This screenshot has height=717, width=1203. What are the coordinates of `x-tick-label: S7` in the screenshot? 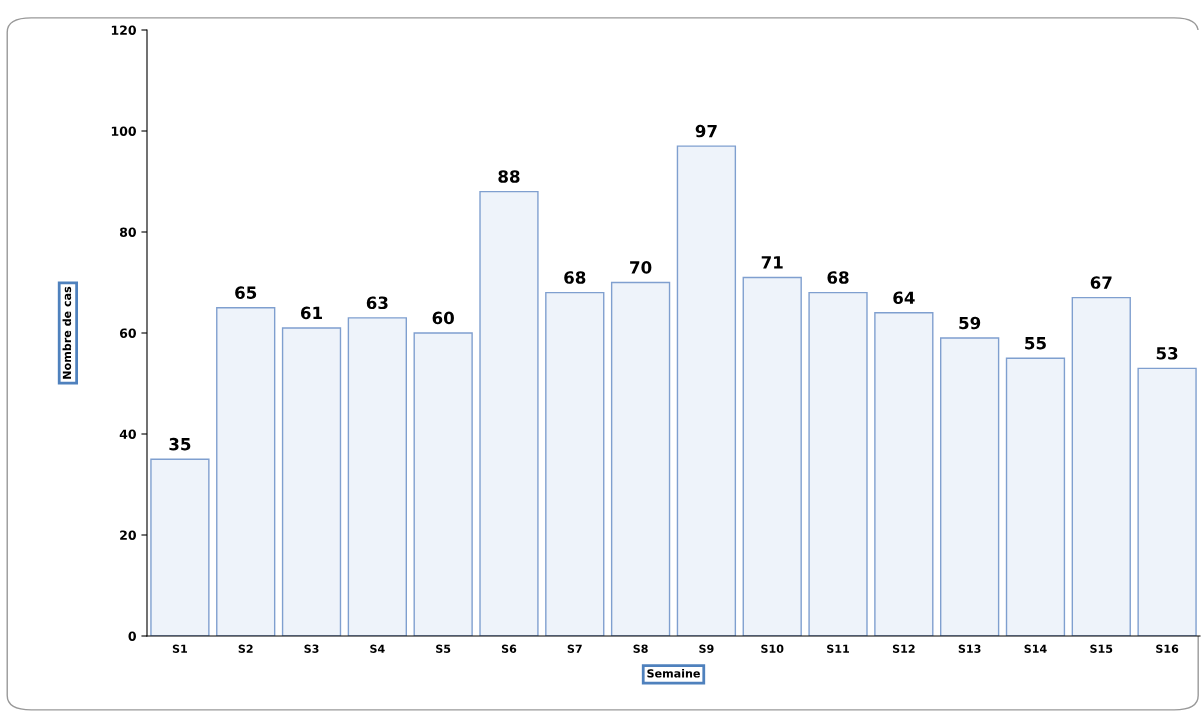 It's located at (574, 648).